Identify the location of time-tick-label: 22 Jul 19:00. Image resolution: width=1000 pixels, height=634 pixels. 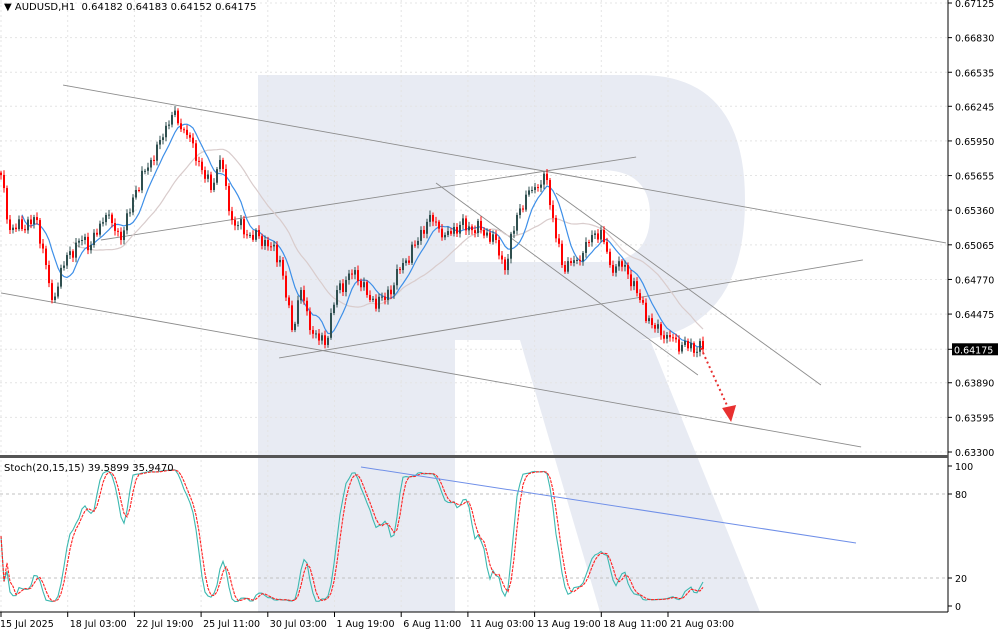
(164, 624).